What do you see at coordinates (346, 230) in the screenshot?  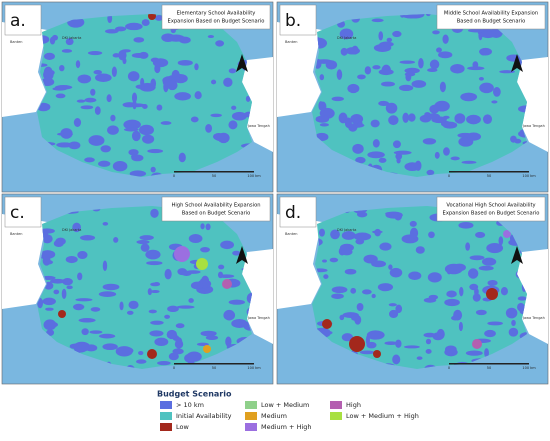 I see `place-label: DKI Jakarta` at bounding box center [346, 230].